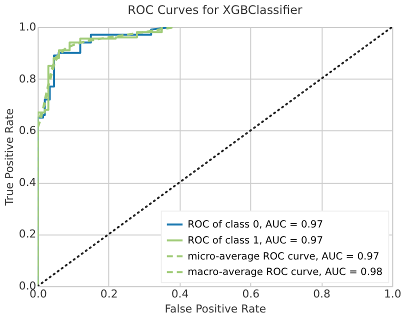 The width and height of the screenshot is (413, 321). Describe the element at coordinates (256, 240) in the screenshot. I see `legend-label: ROC of class 1, AUC = 0.97` at that location.